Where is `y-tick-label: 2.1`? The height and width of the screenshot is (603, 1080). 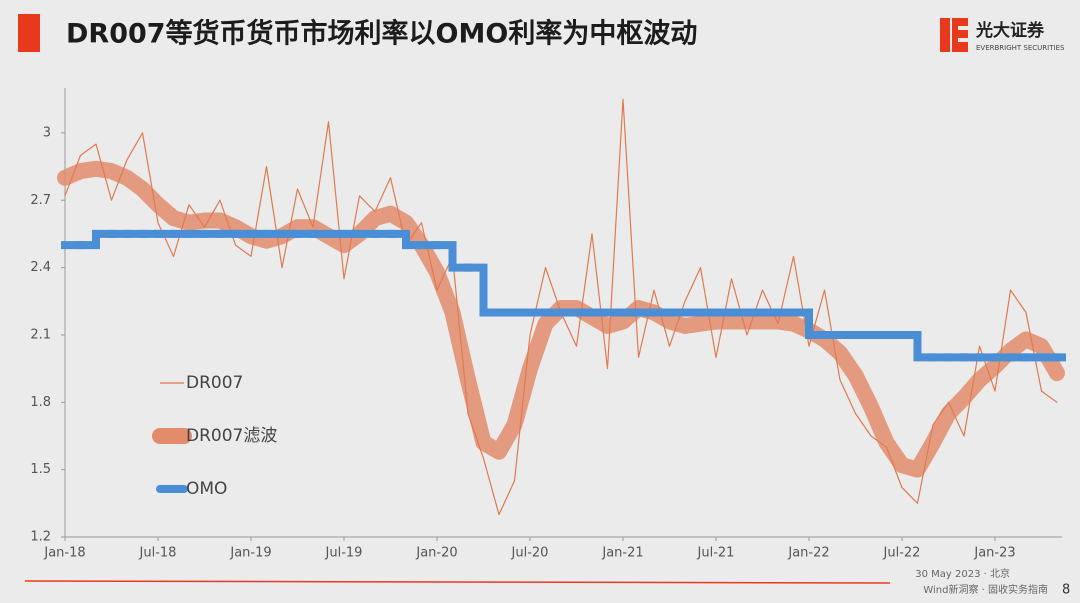
y-tick-label: 2.1 is located at coordinates (40, 334).